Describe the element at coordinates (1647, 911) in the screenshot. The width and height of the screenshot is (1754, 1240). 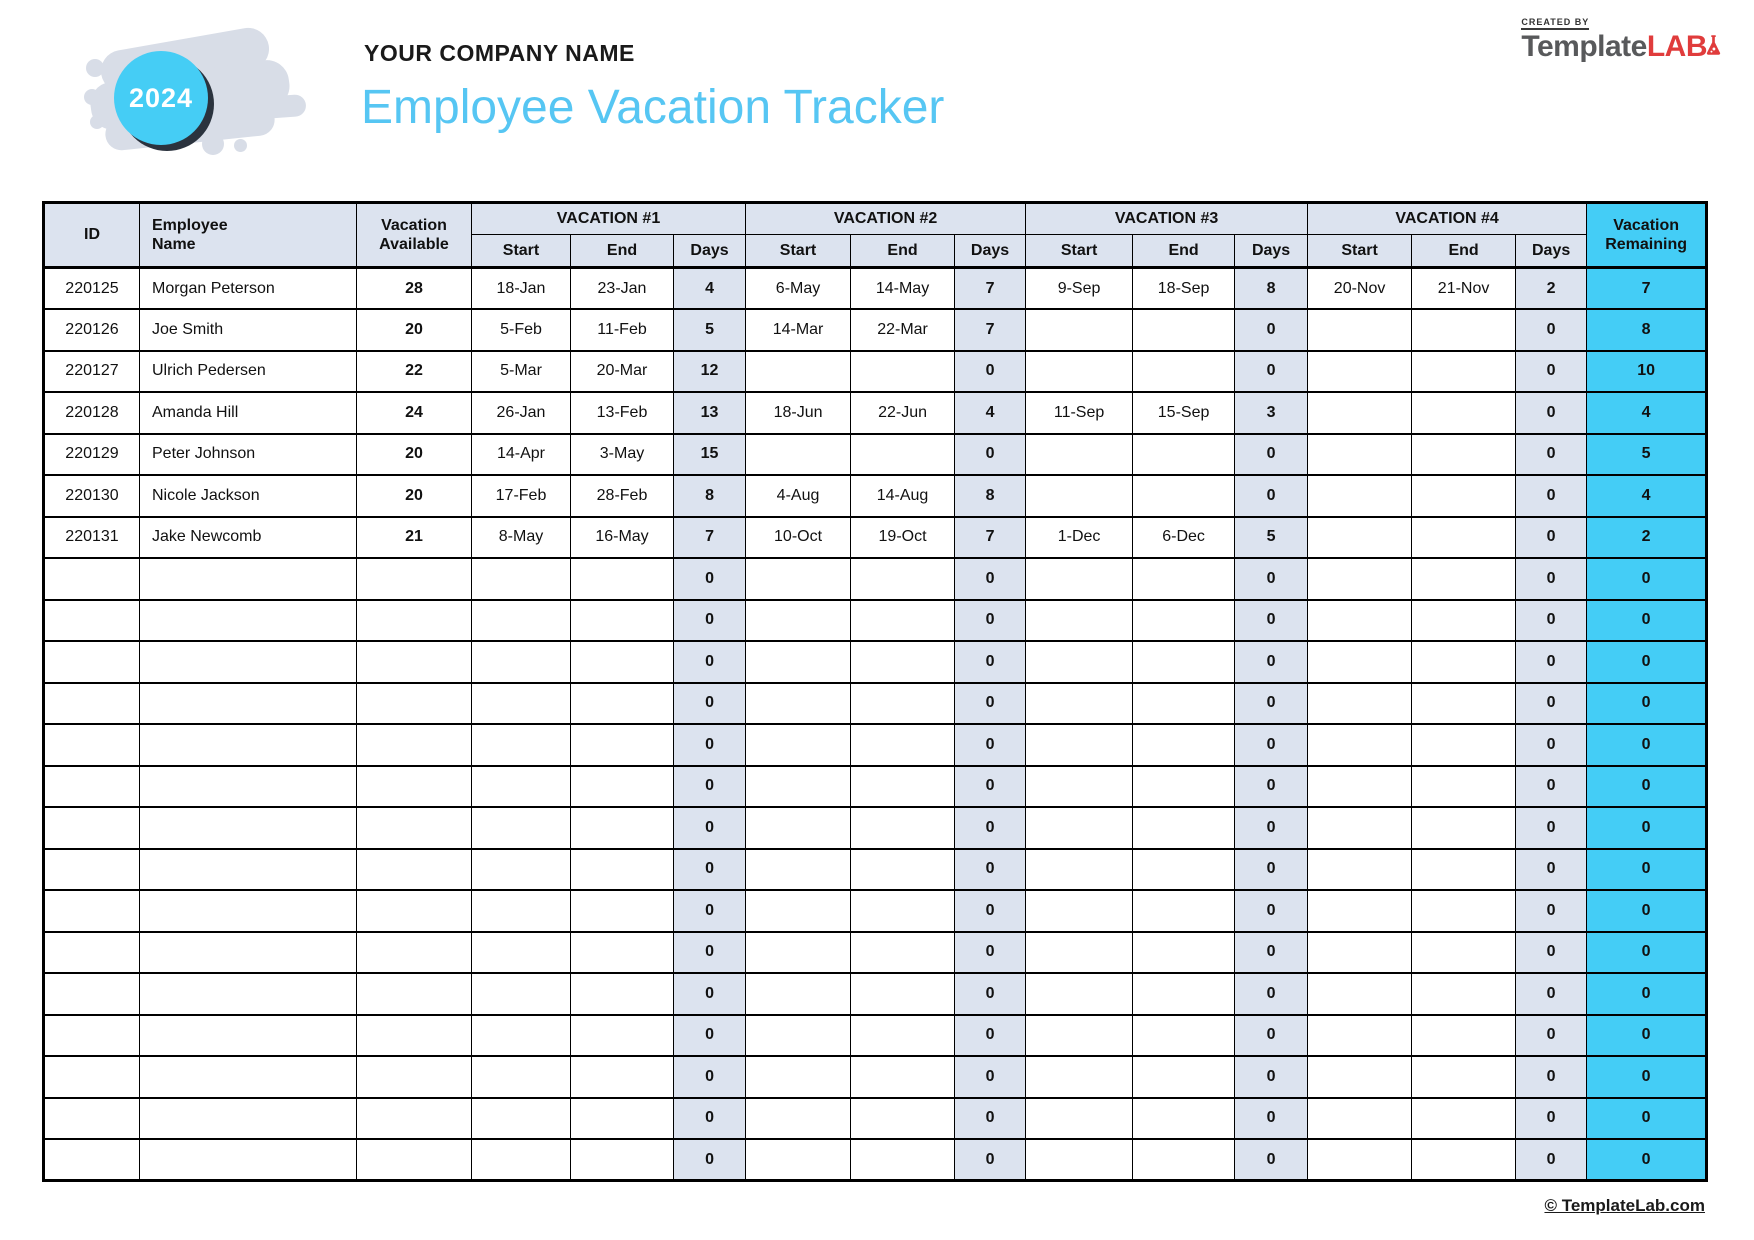
I see `cell-vacation-remaining: 0` at that location.